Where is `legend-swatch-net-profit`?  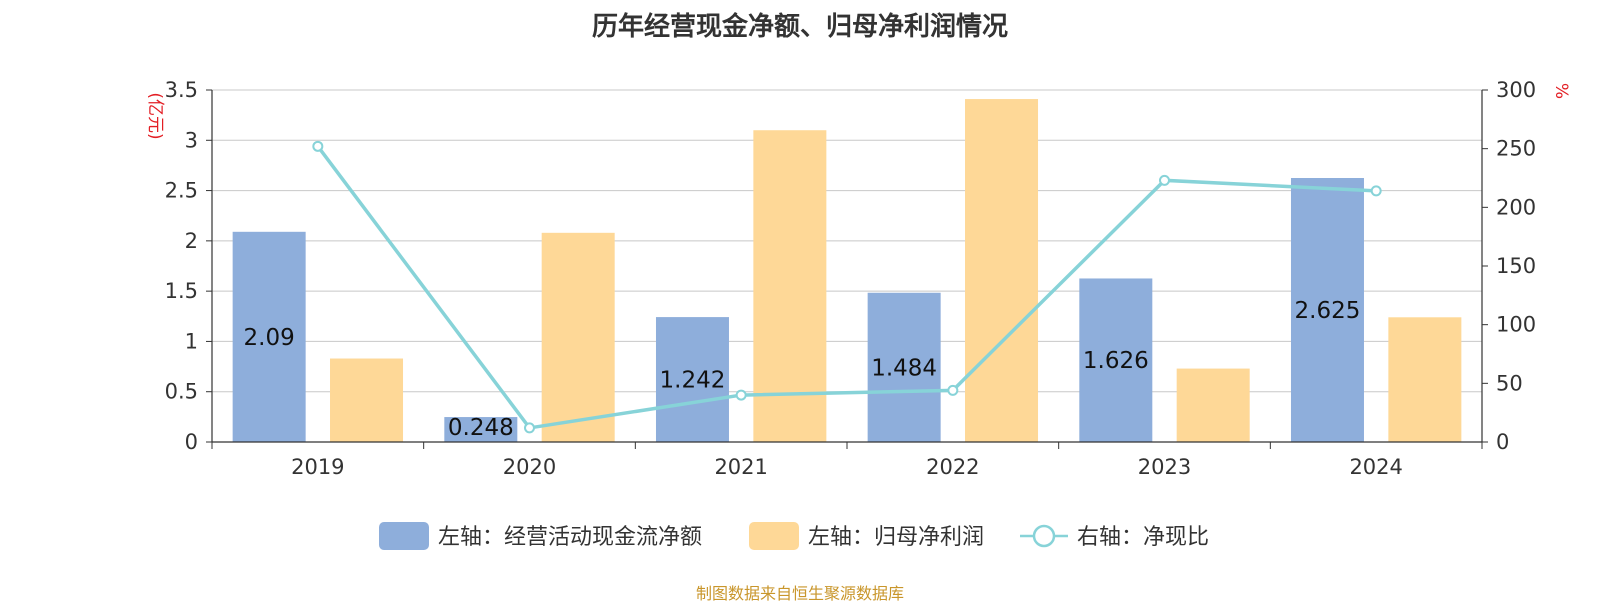
legend-swatch-net-profit is located at coordinates (774, 536).